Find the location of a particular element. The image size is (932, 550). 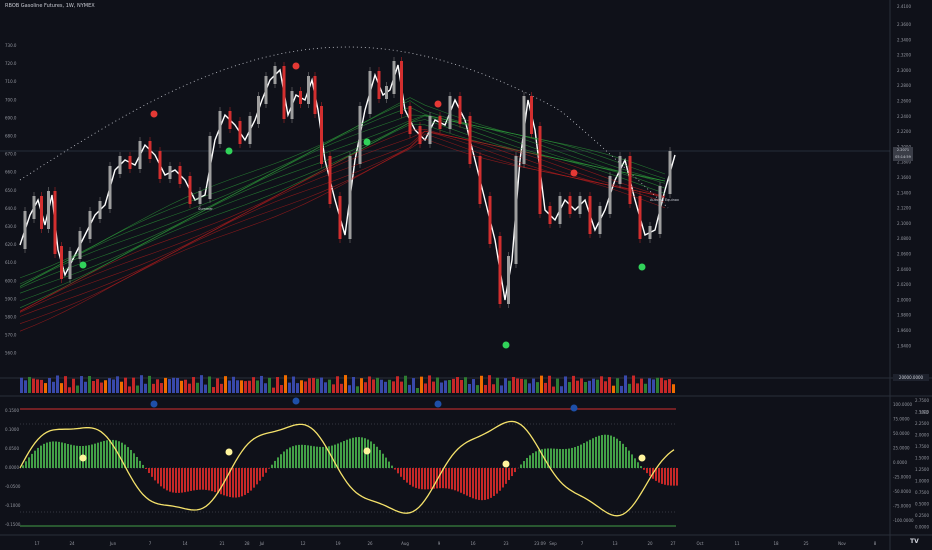

right-axis-label: 2.3600 is located at coordinates (904, 24).